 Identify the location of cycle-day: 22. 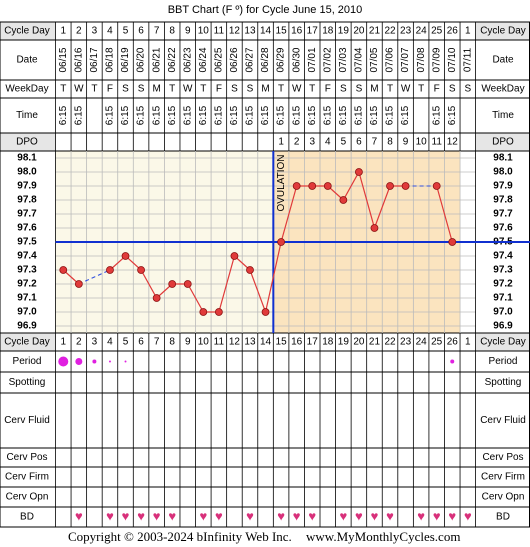
(390, 342).